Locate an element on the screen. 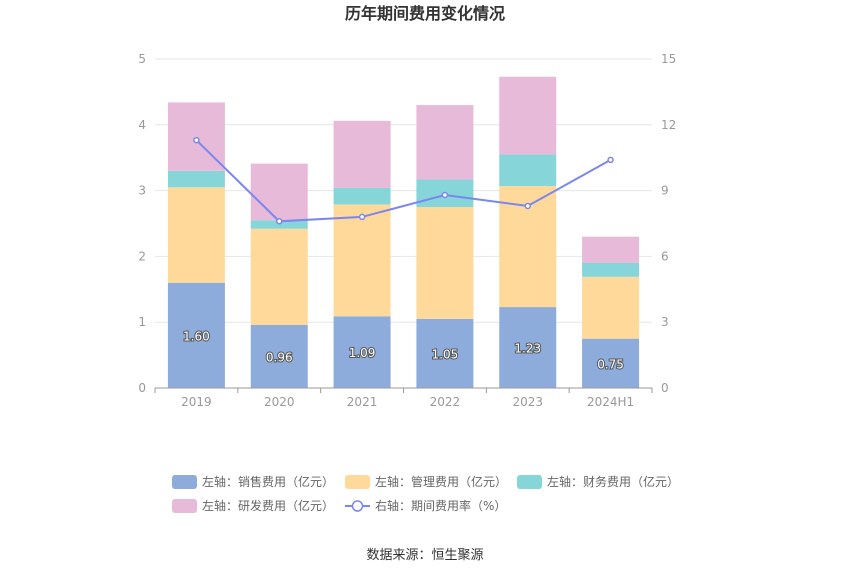 The image size is (850, 575). right-tick-label: 6 is located at coordinates (665, 256).